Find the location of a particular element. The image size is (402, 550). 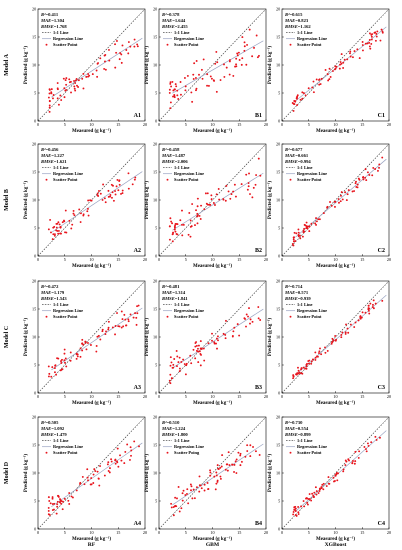

y-tick-label: 20 is located at coordinates (278, 281).